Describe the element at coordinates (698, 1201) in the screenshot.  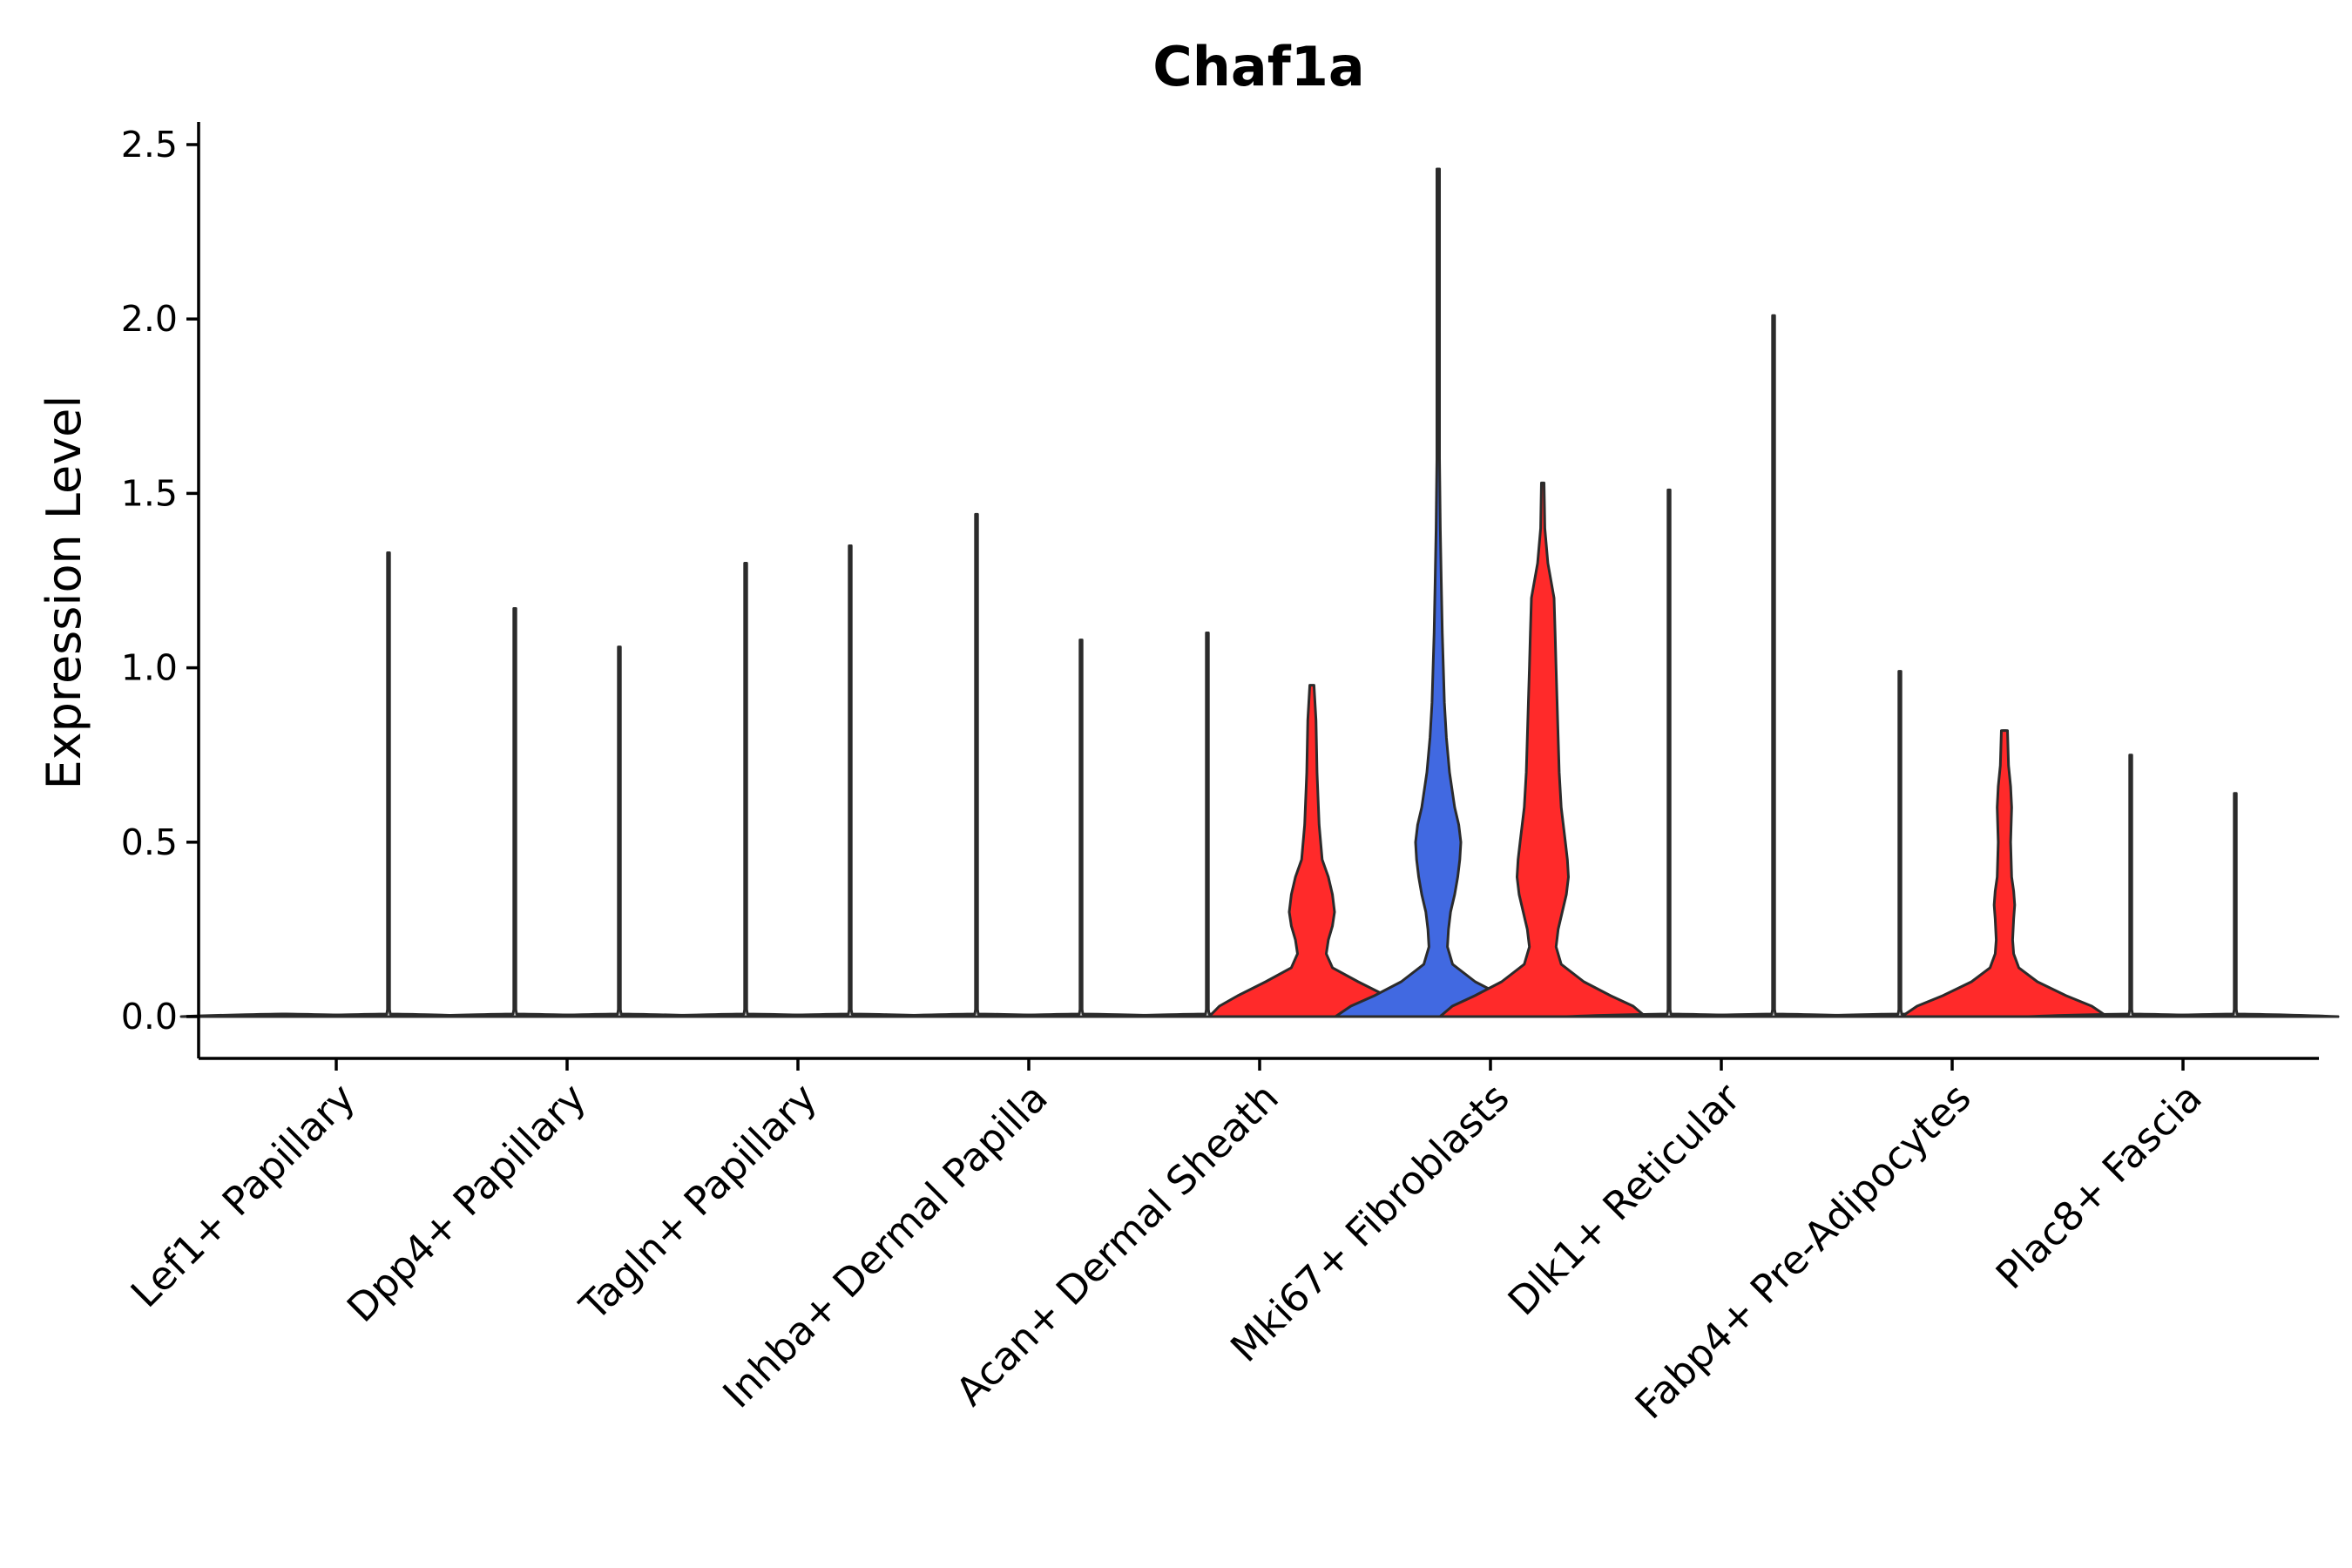
I see `x-tick-label: Tagln+ Papillary` at that location.